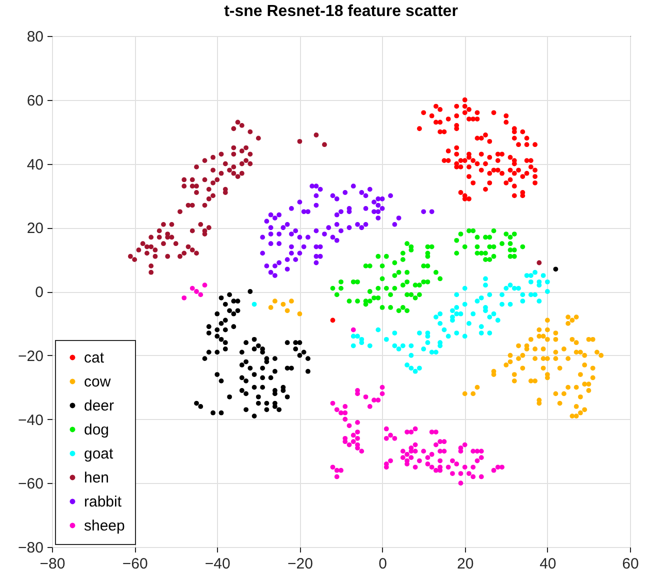  Describe the element at coordinates (97, 382) in the screenshot. I see `legend-label: cow` at that location.